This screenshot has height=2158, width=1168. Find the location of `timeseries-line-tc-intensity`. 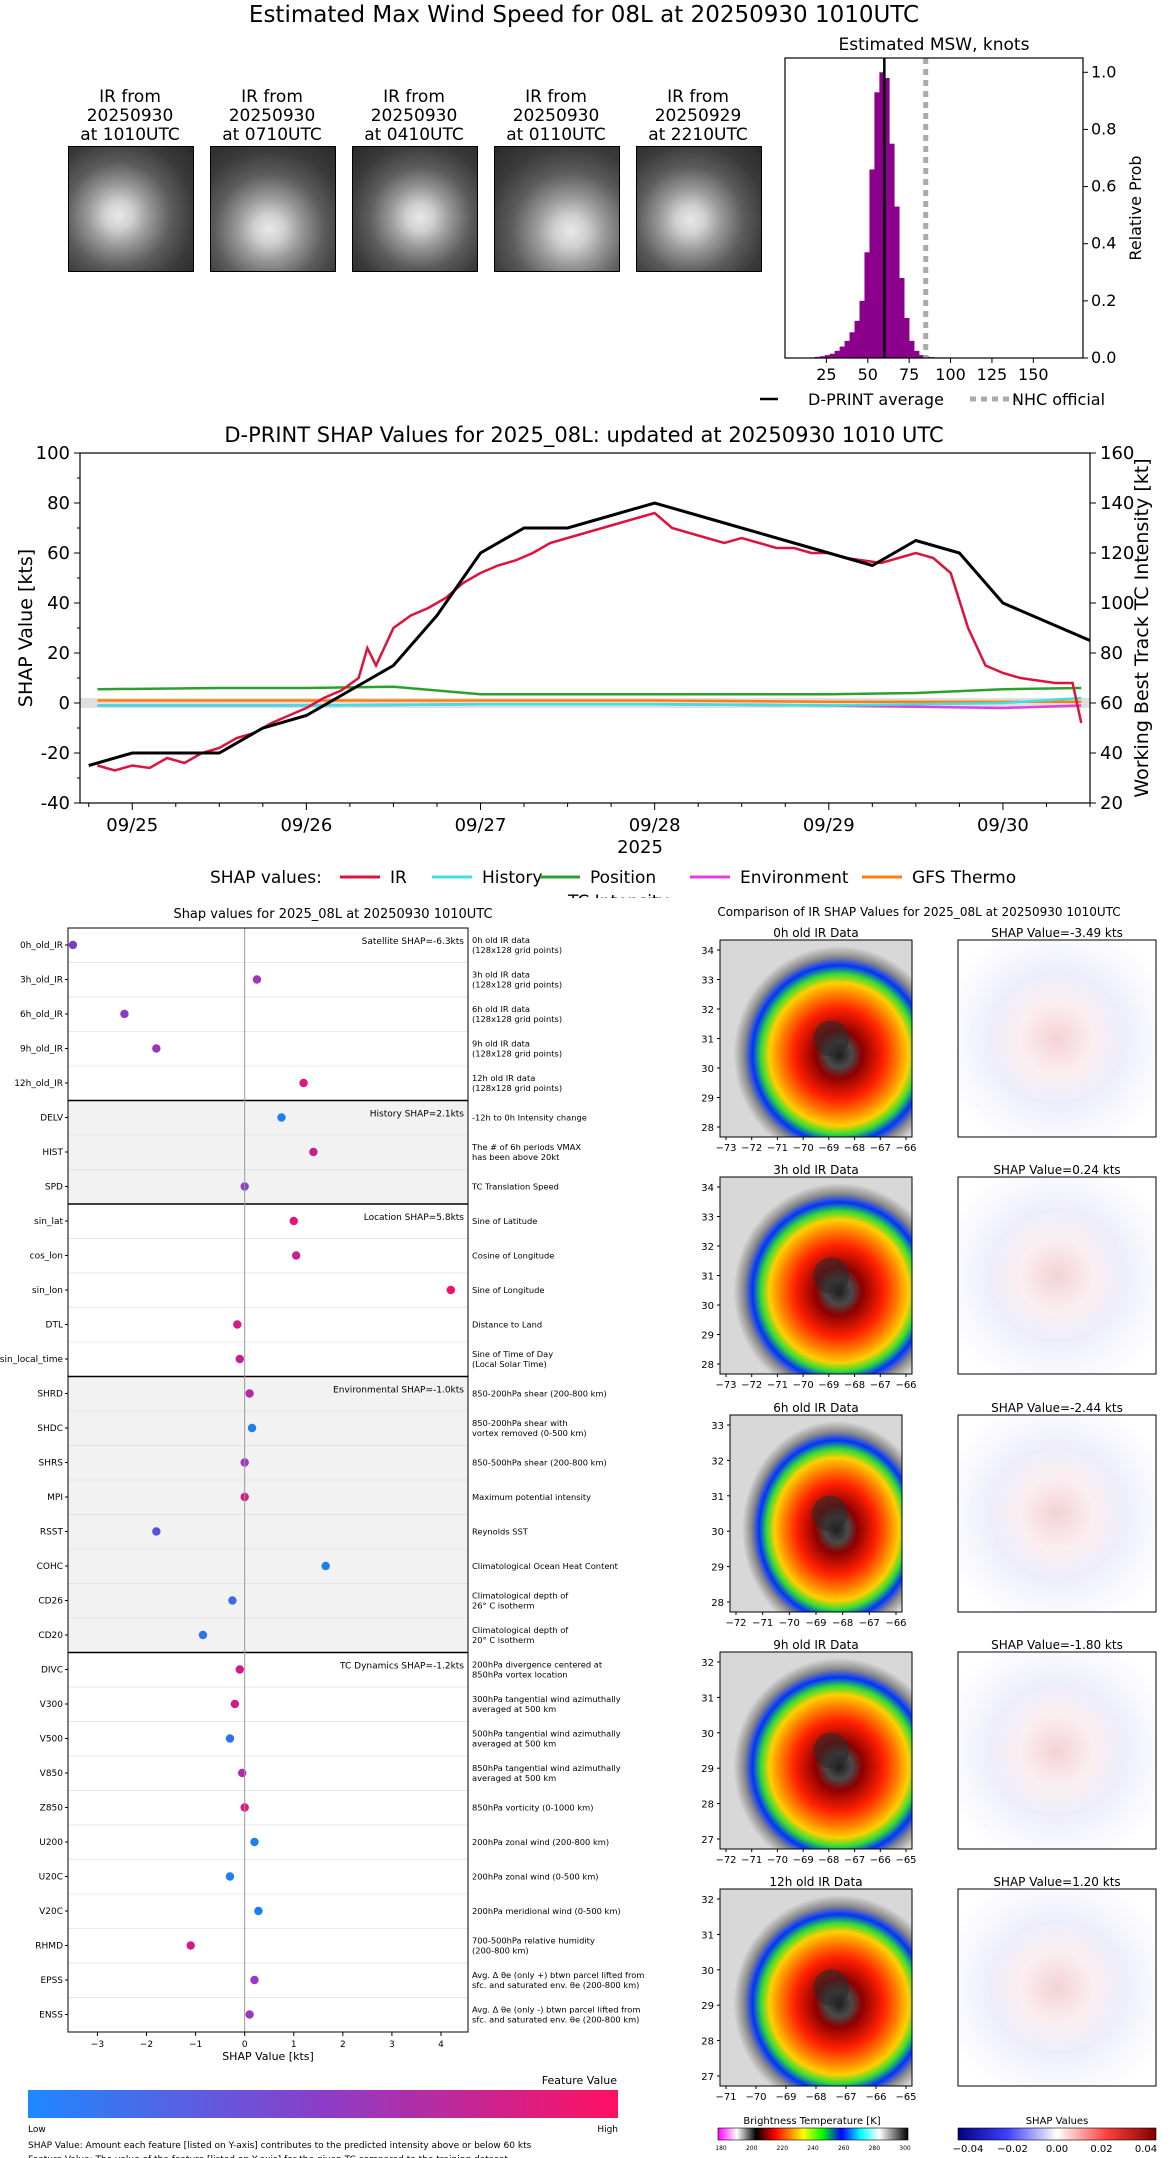

timeseries-line-tc-intensity is located at coordinates (589, 634).